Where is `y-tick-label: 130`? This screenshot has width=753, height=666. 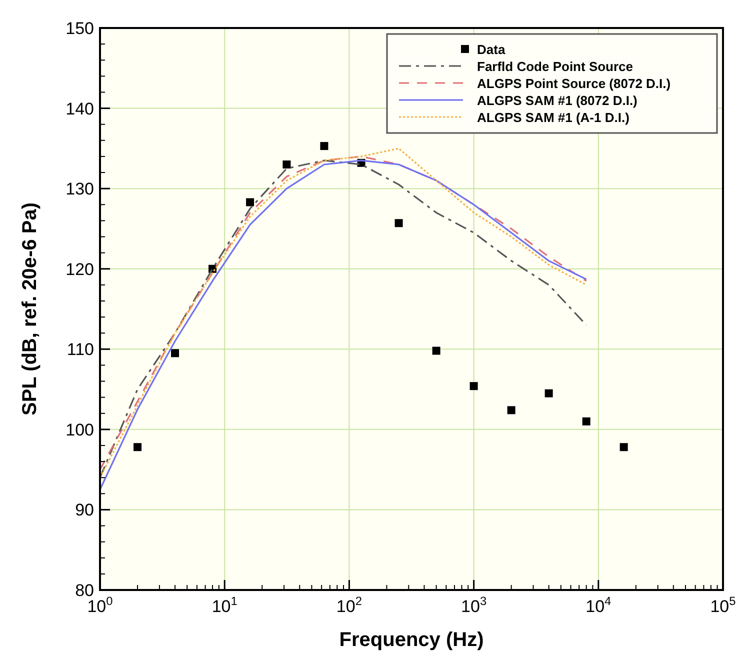 y-tick-label: 130 is located at coordinates (80, 189).